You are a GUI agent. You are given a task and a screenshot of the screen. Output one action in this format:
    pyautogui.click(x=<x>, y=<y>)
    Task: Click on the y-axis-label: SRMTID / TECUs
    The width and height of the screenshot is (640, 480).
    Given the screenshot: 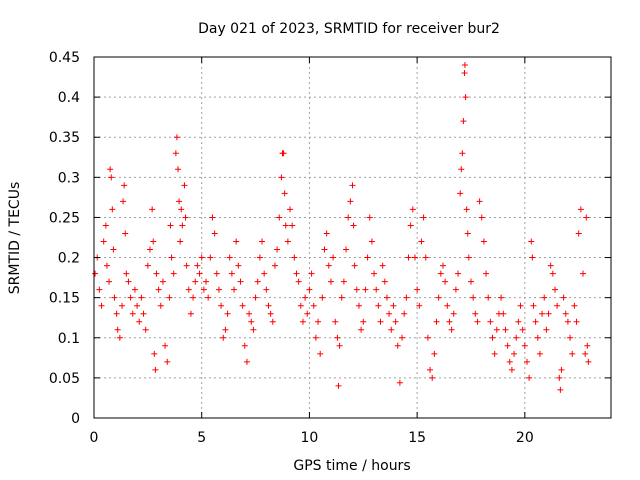 What is the action you would take?
    pyautogui.click(x=15, y=238)
    